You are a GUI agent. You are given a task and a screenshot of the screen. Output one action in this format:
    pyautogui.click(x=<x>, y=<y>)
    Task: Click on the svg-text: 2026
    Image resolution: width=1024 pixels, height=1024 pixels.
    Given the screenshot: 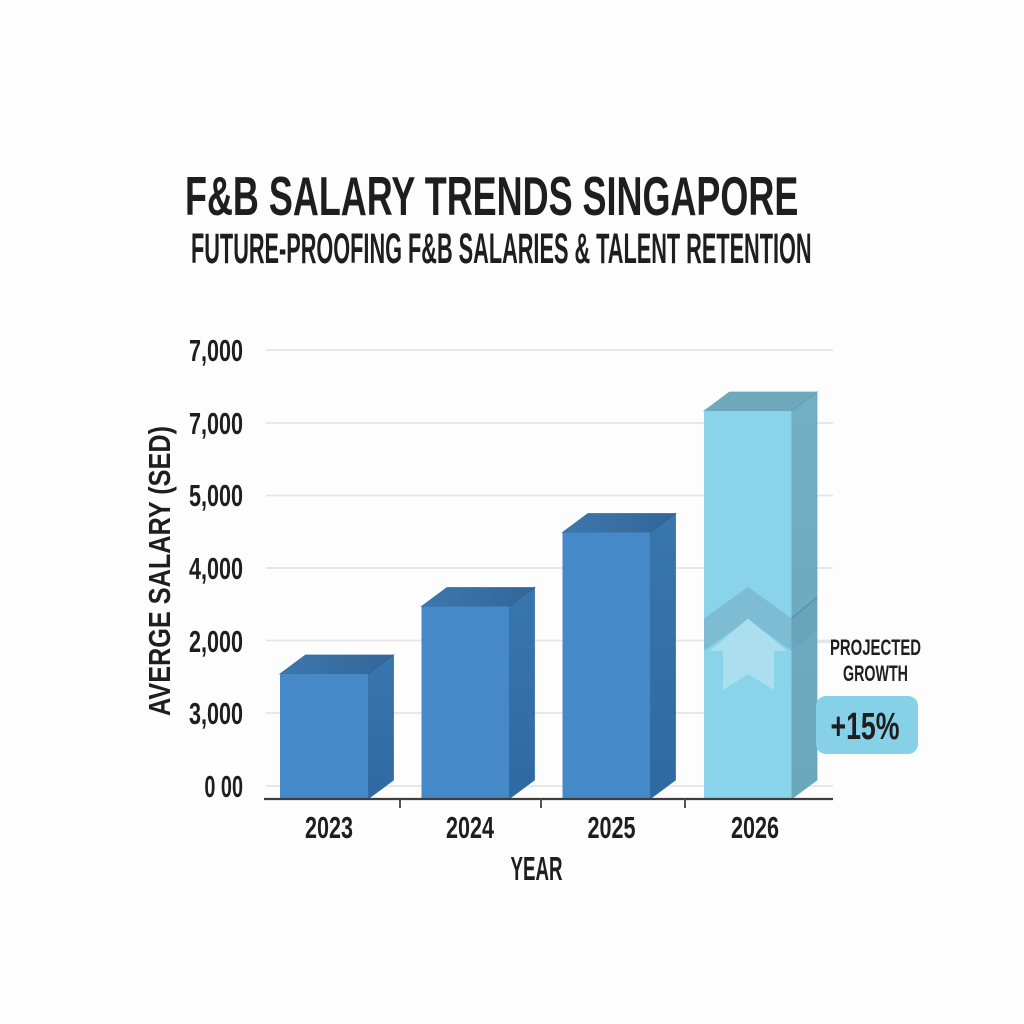 What is the action you would take?
    pyautogui.click(x=755, y=827)
    